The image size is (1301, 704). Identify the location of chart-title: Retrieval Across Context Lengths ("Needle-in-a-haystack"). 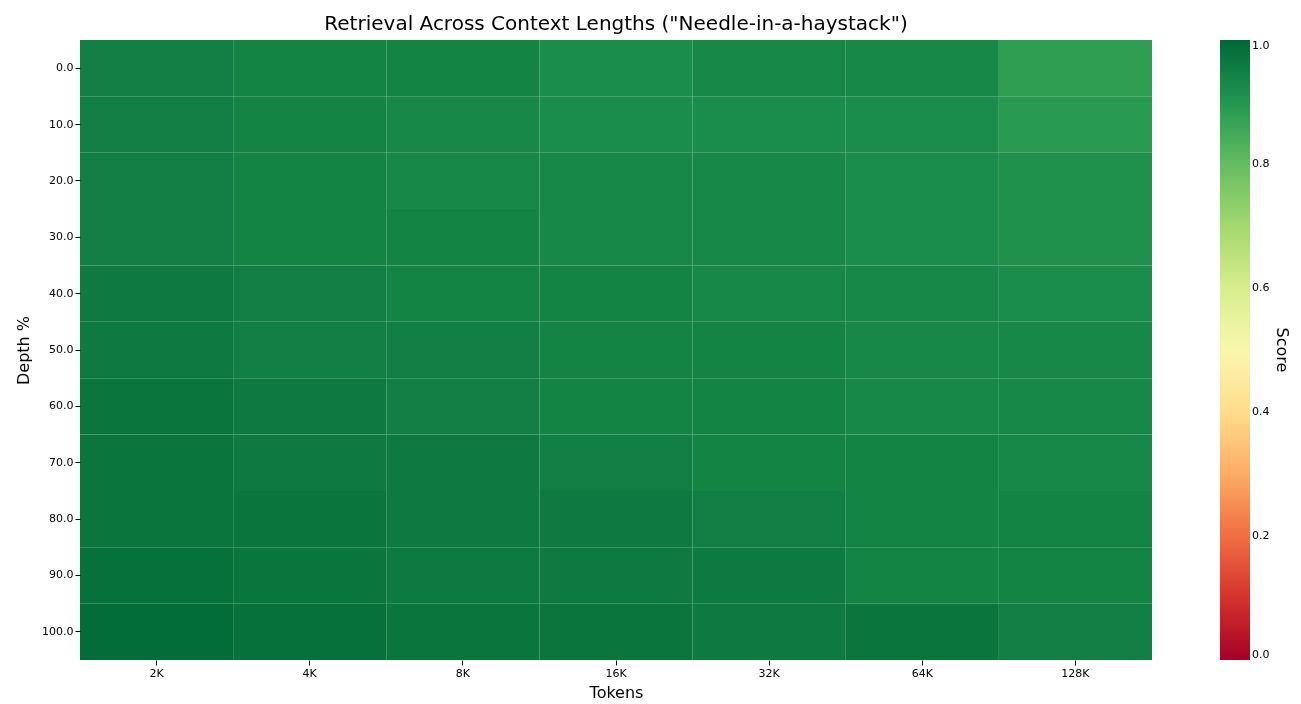
(616, 23).